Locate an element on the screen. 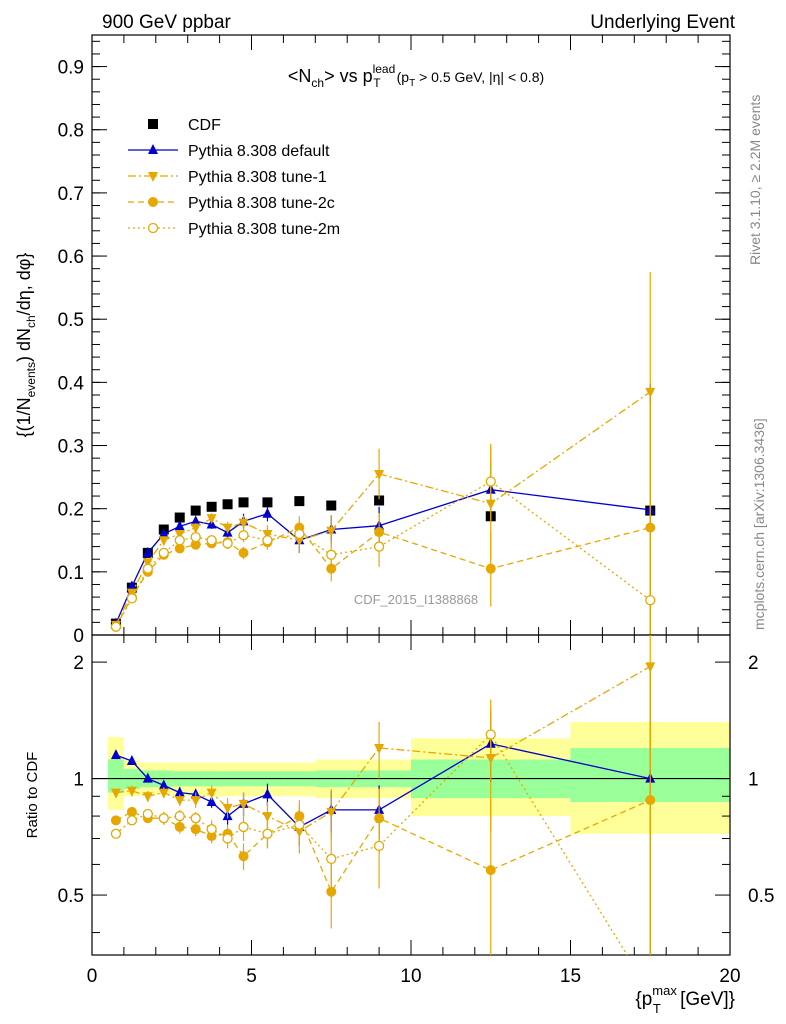  main-y-tick-label: 0.9 is located at coordinates (71, 68).